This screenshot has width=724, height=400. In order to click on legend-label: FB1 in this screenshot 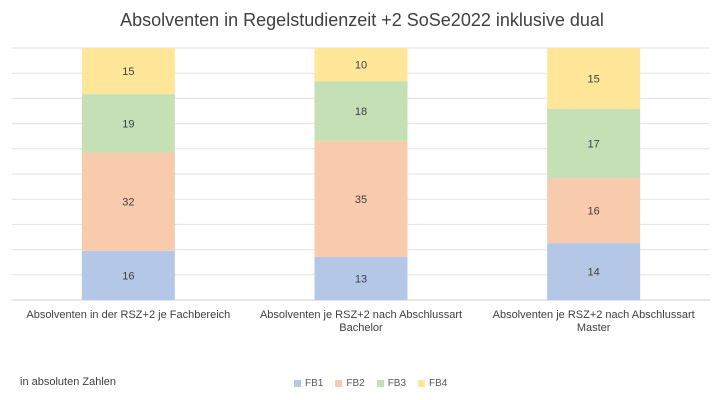, I will do `click(314, 383)`.